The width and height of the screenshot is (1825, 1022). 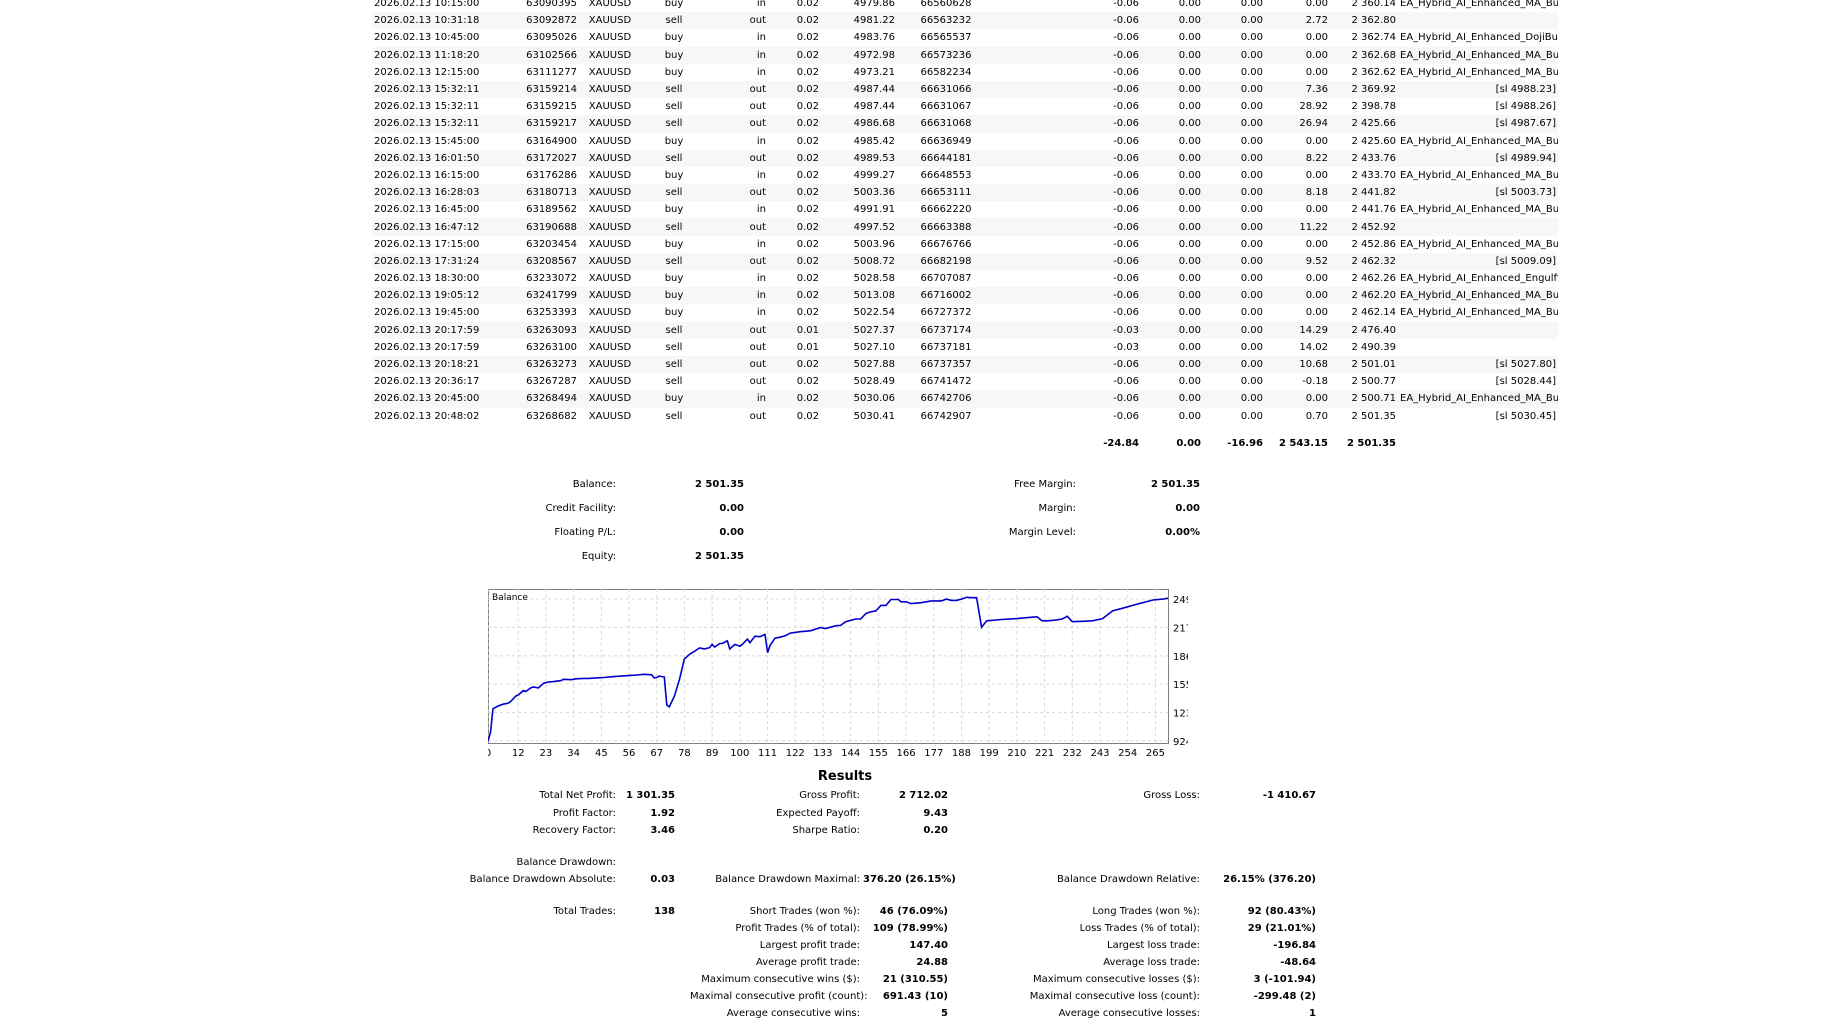 What do you see at coordinates (1297, 21) in the screenshot?
I see `deal-profit: 2.72` at bounding box center [1297, 21].